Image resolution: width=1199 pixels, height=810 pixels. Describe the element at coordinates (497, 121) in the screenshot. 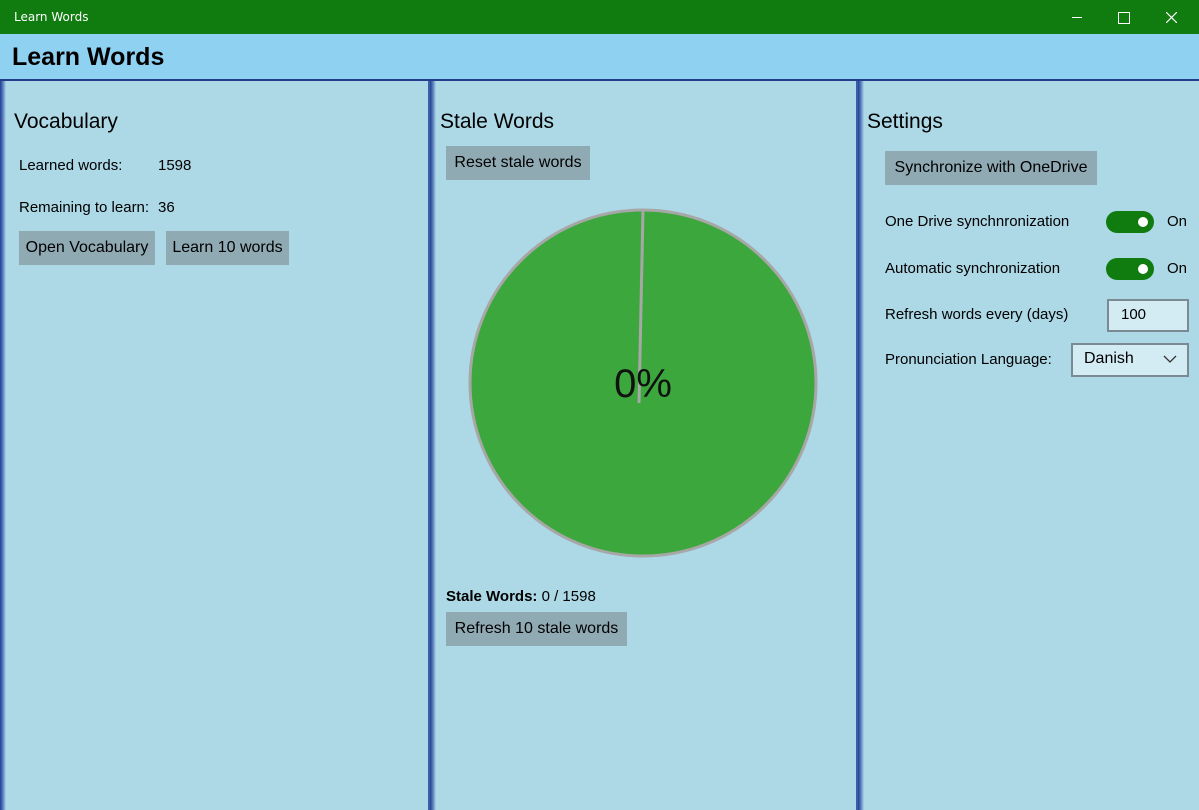

I see `stale-words-title: Stale Words` at that location.